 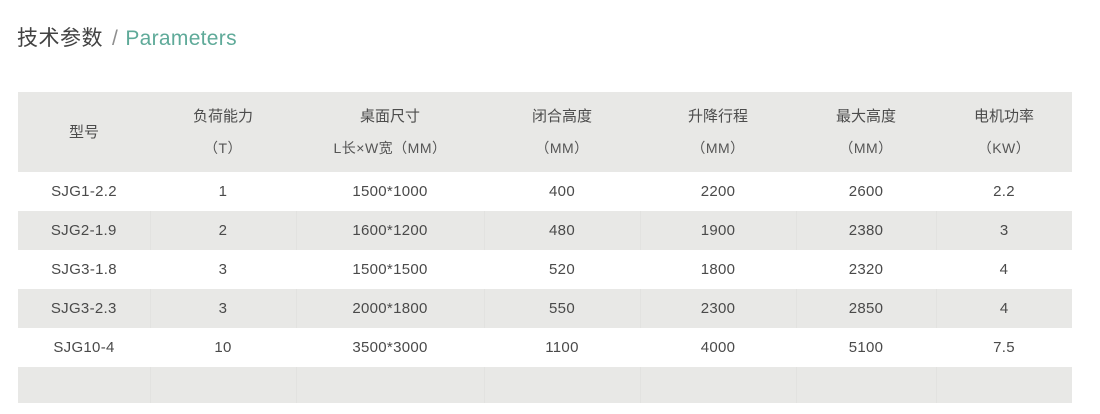 I want to click on column-header-model-title: 型号, so click(x=83, y=132).